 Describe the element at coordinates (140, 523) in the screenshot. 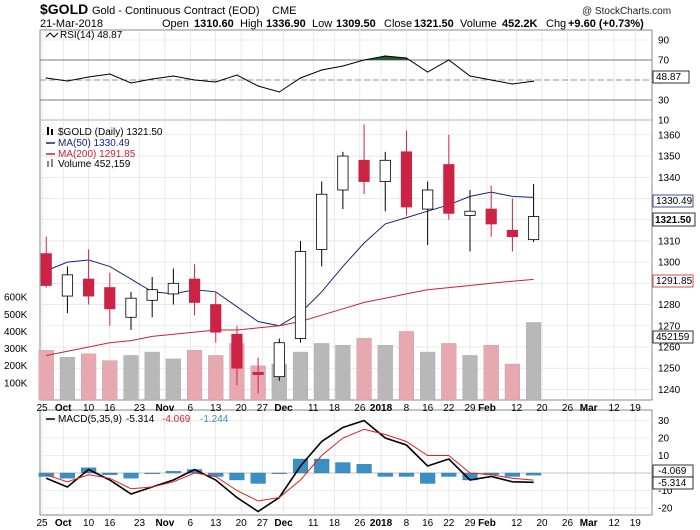

I see `x-label-macd-4: 23` at that location.